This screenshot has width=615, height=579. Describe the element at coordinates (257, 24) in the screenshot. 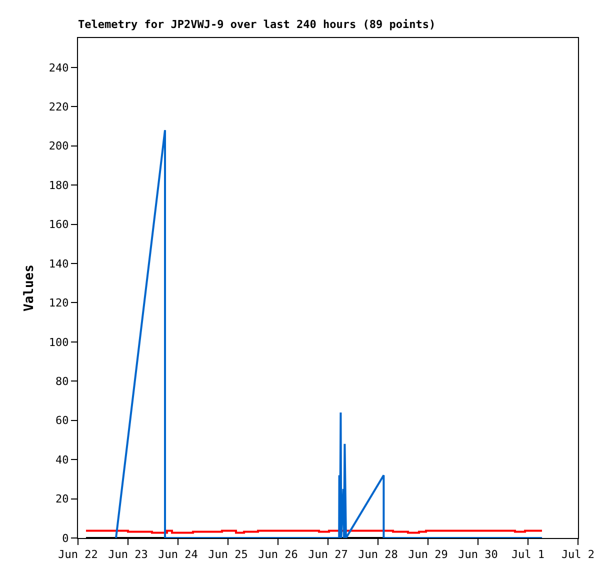

I see `chart-title: Telemetry for JP2VWJ-9 over last 240 hours (89 points)` at that location.